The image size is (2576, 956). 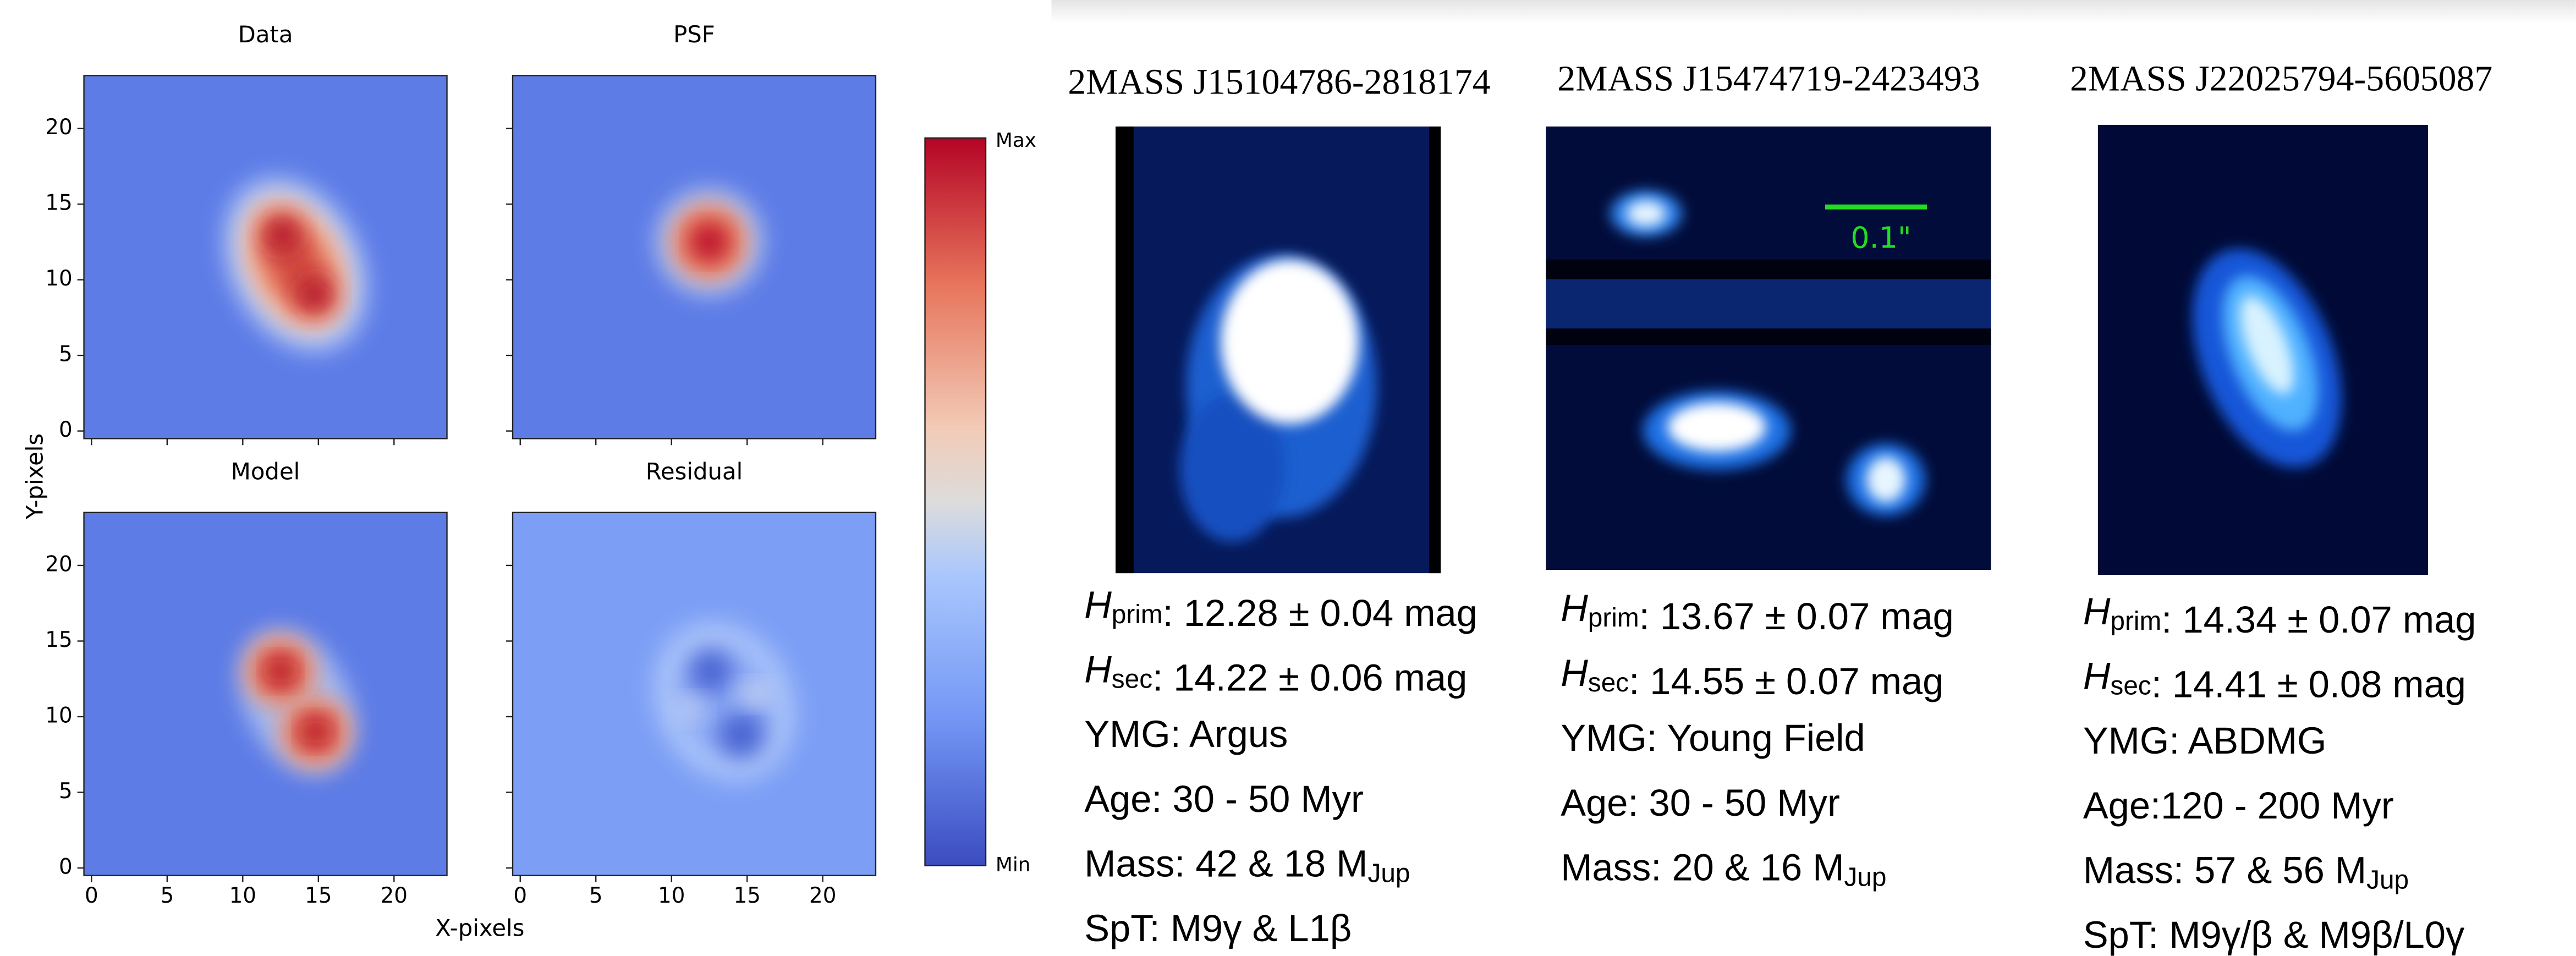 I want to click on property-line: YMG: Argus, so click(x=1186, y=734).